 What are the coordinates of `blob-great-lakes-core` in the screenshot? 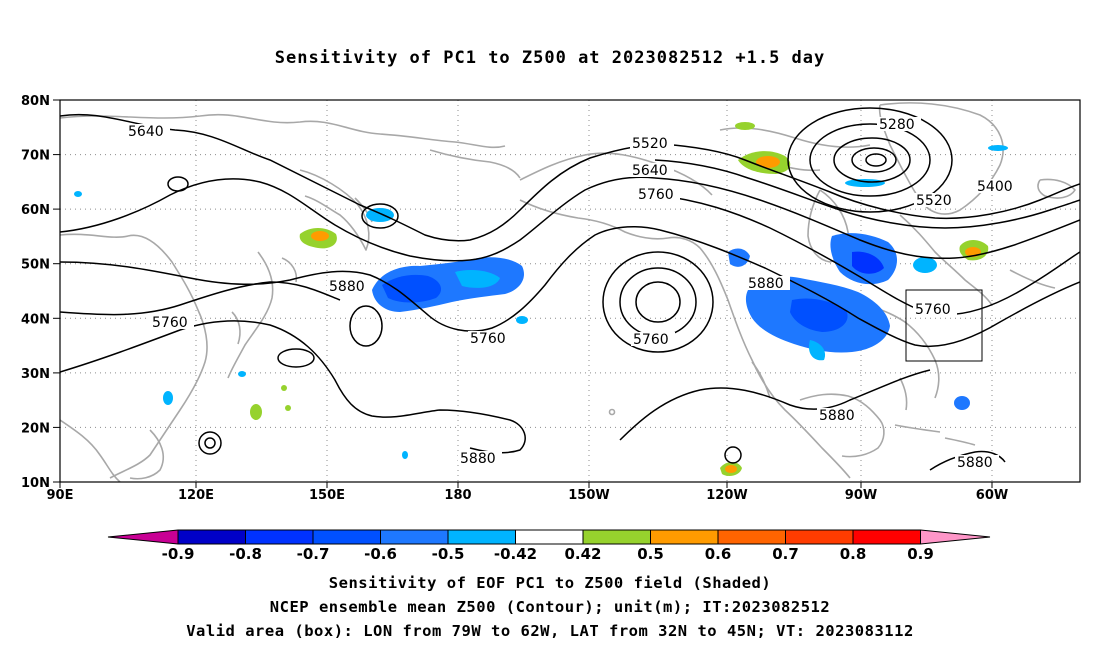 It's located at (868, 262).